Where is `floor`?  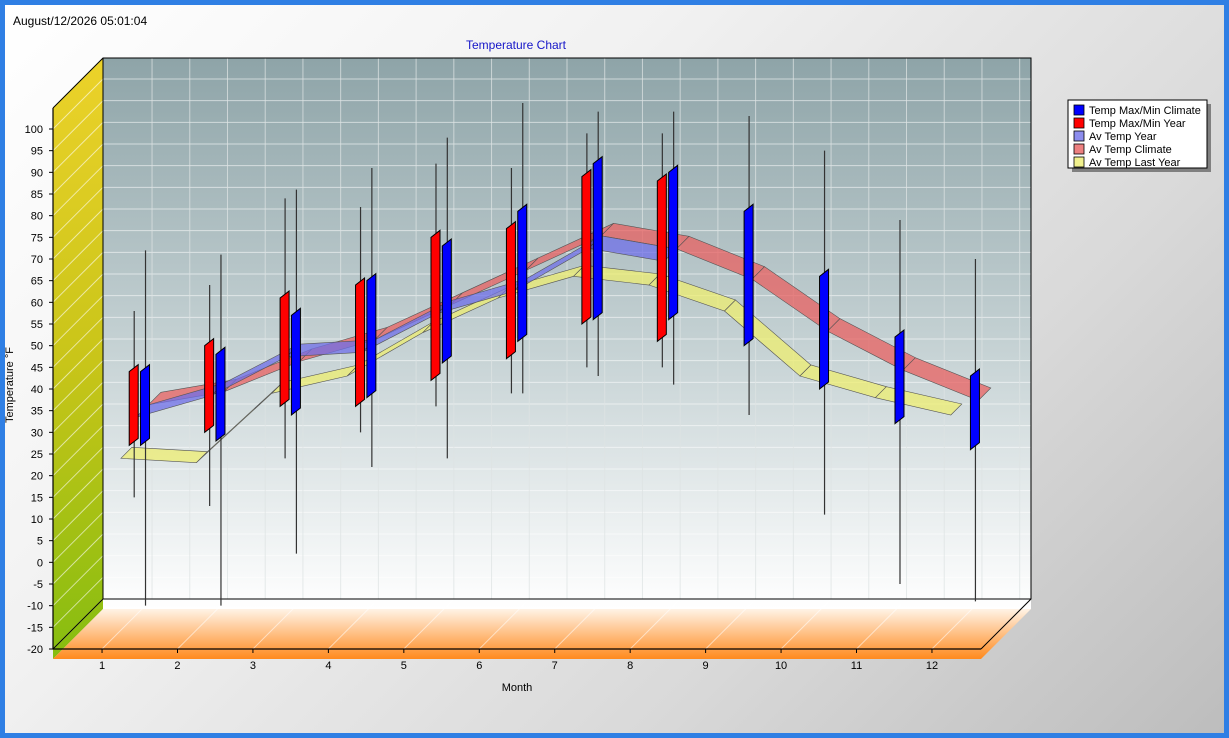
floor is located at coordinates (542, 634).